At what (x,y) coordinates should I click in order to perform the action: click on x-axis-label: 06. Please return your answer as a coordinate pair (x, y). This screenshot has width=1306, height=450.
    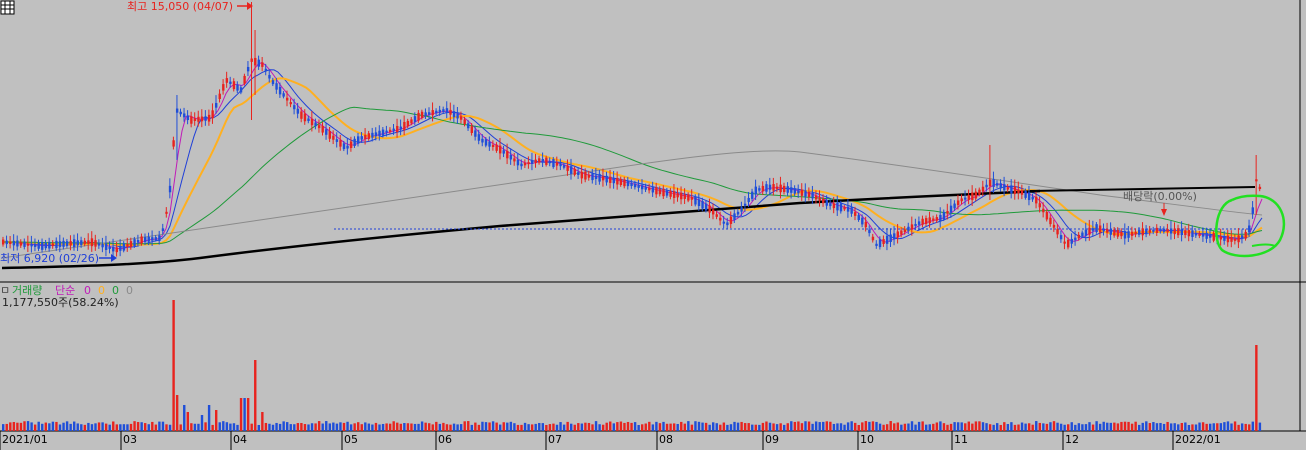
    Looking at the image, I should click on (445, 439).